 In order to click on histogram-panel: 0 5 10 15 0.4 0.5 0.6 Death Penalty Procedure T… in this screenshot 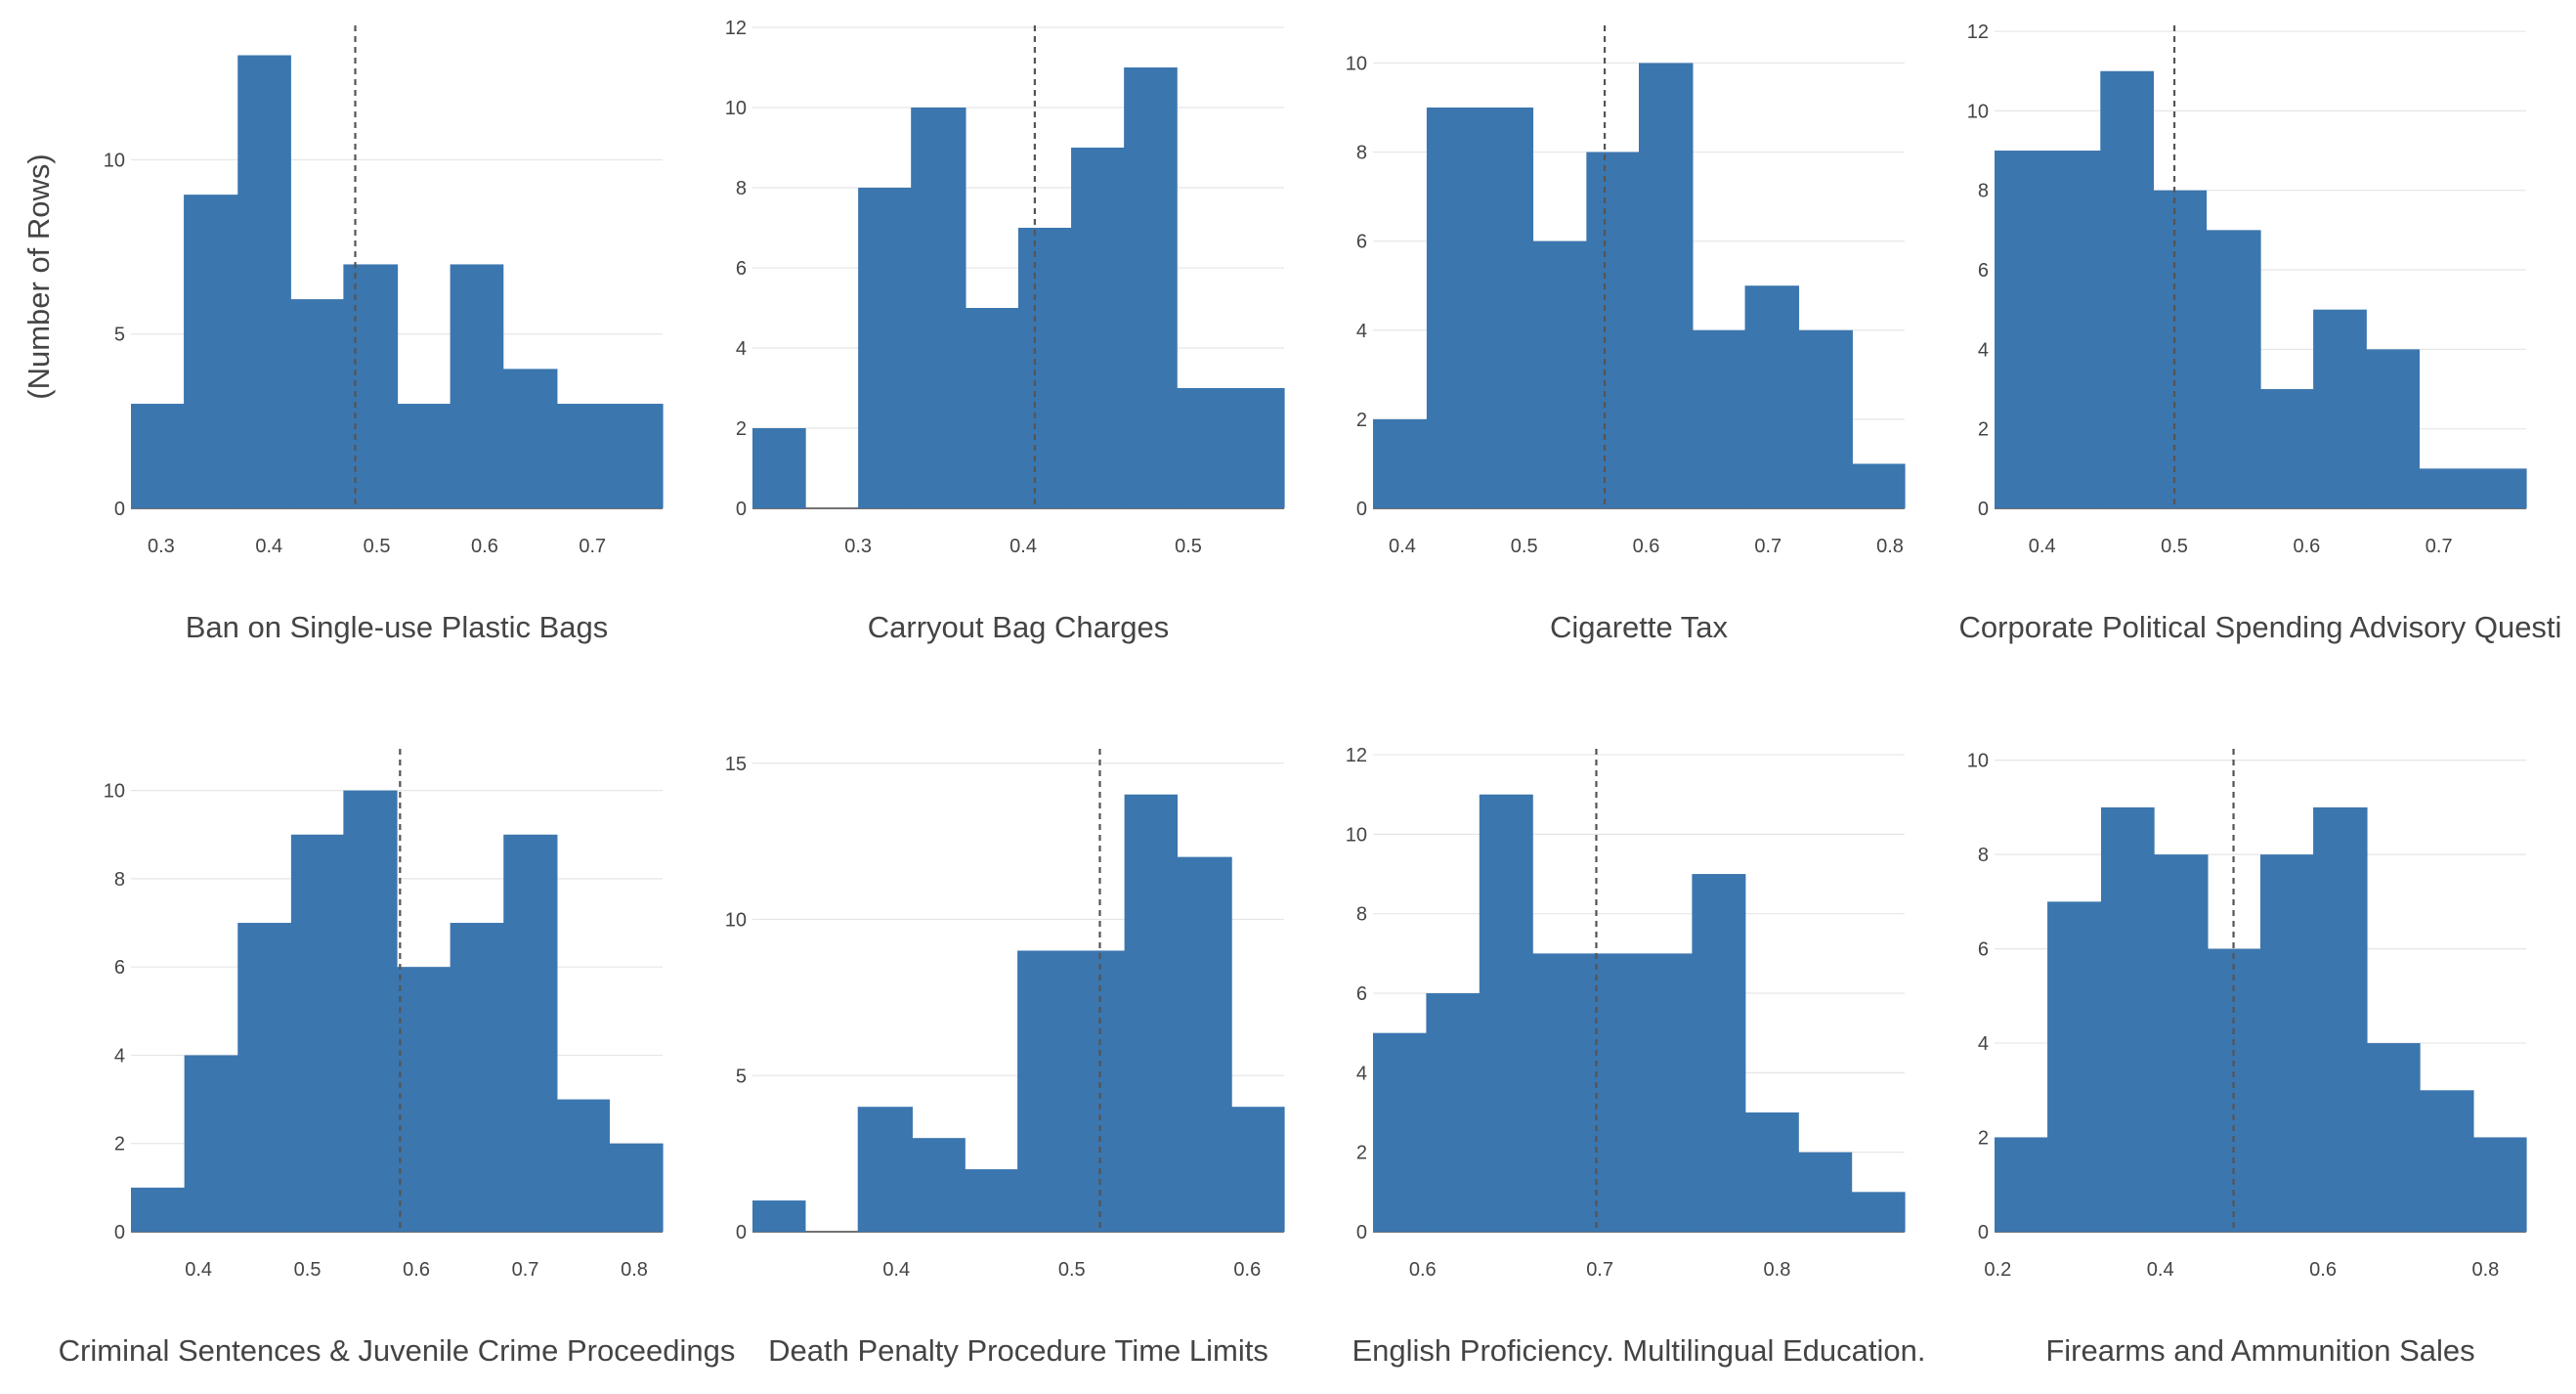, I will do `click(1005, 1058)`.